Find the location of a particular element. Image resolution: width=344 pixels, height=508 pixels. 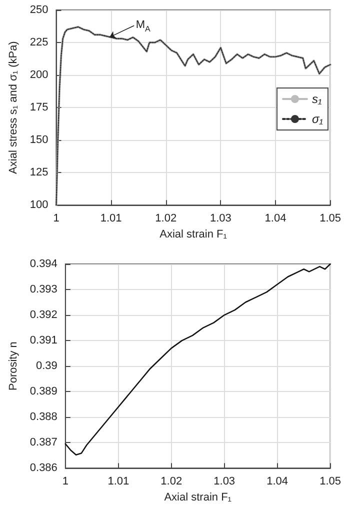

y-tick-label: 125 is located at coordinates (39, 172).